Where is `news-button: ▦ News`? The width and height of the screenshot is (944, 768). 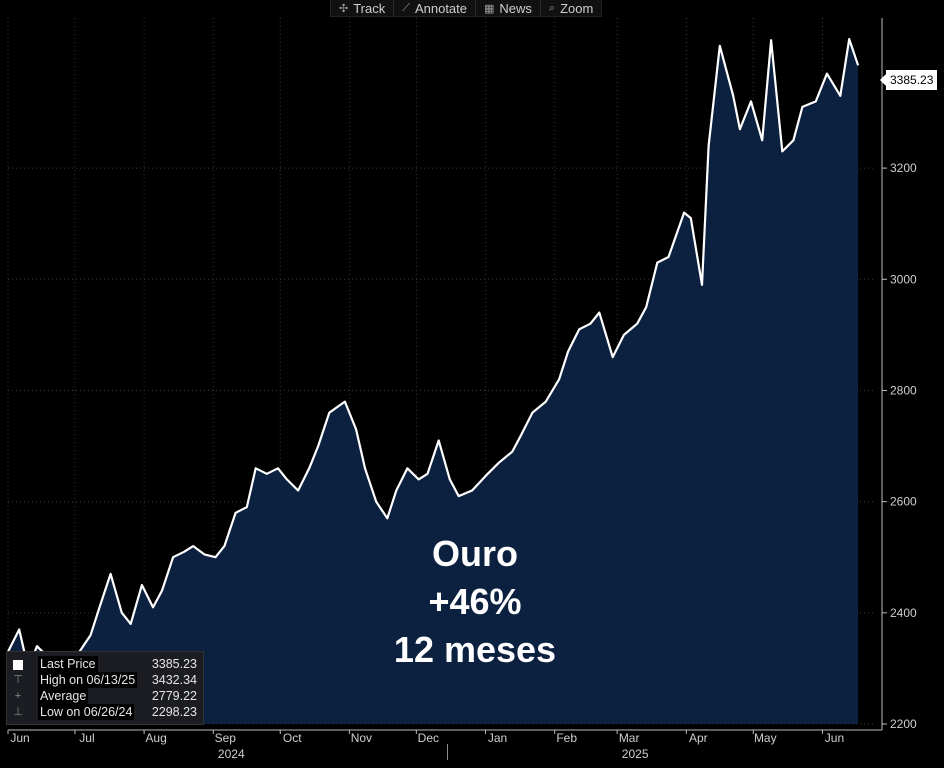
news-button: ▦ News is located at coordinates (508, 8).